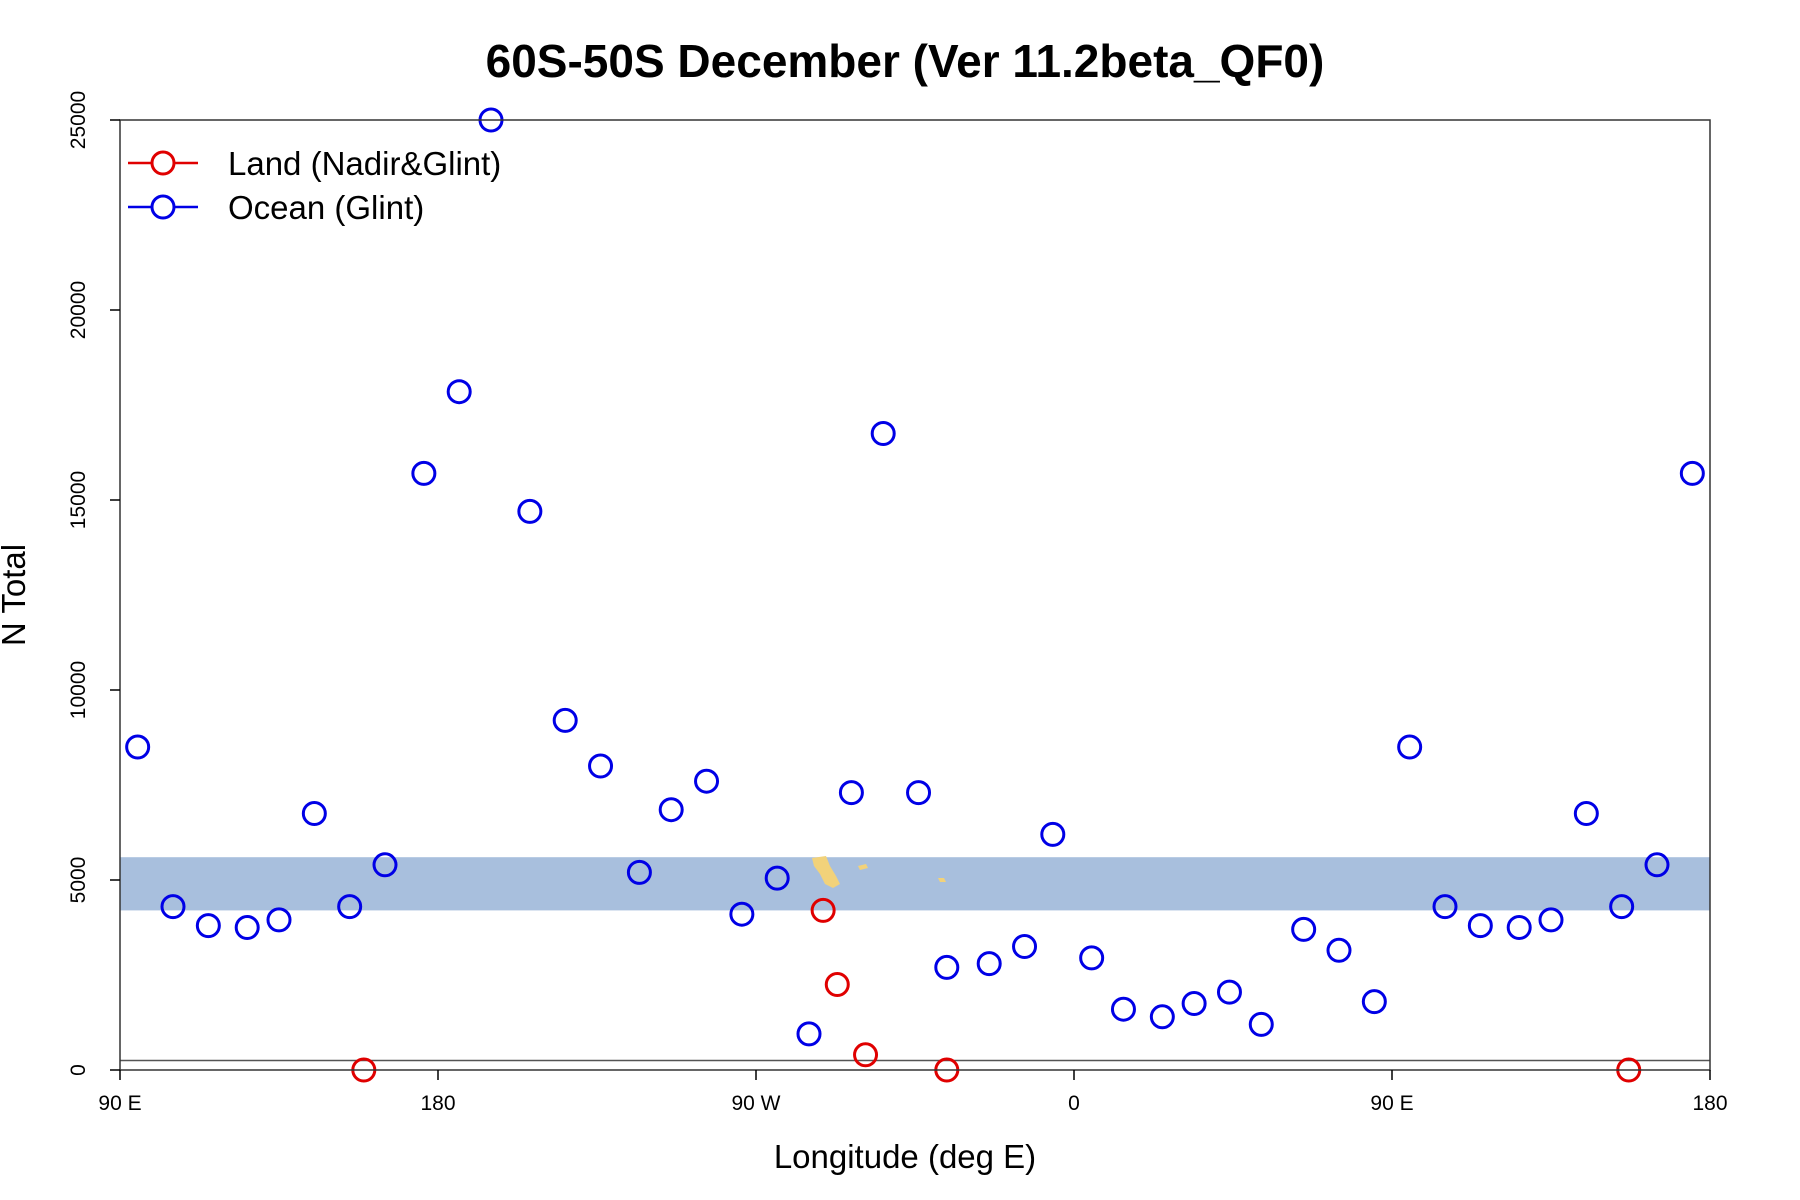 The height and width of the screenshot is (1200, 1800). Describe the element at coordinates (78, 880) in the screenshot. I see `y-tick-label: 5000` at that location.